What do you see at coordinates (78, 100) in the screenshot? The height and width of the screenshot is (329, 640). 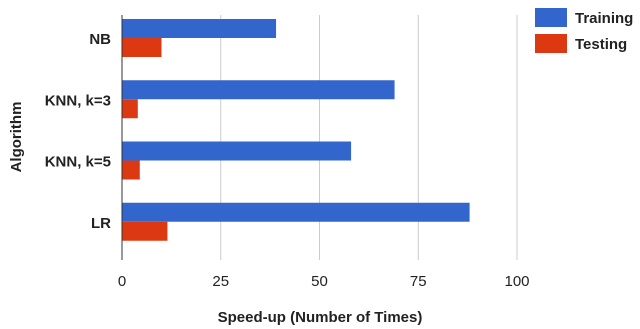 I see `y-category-label: KNN, k=3` at bounding box center [78, 100].